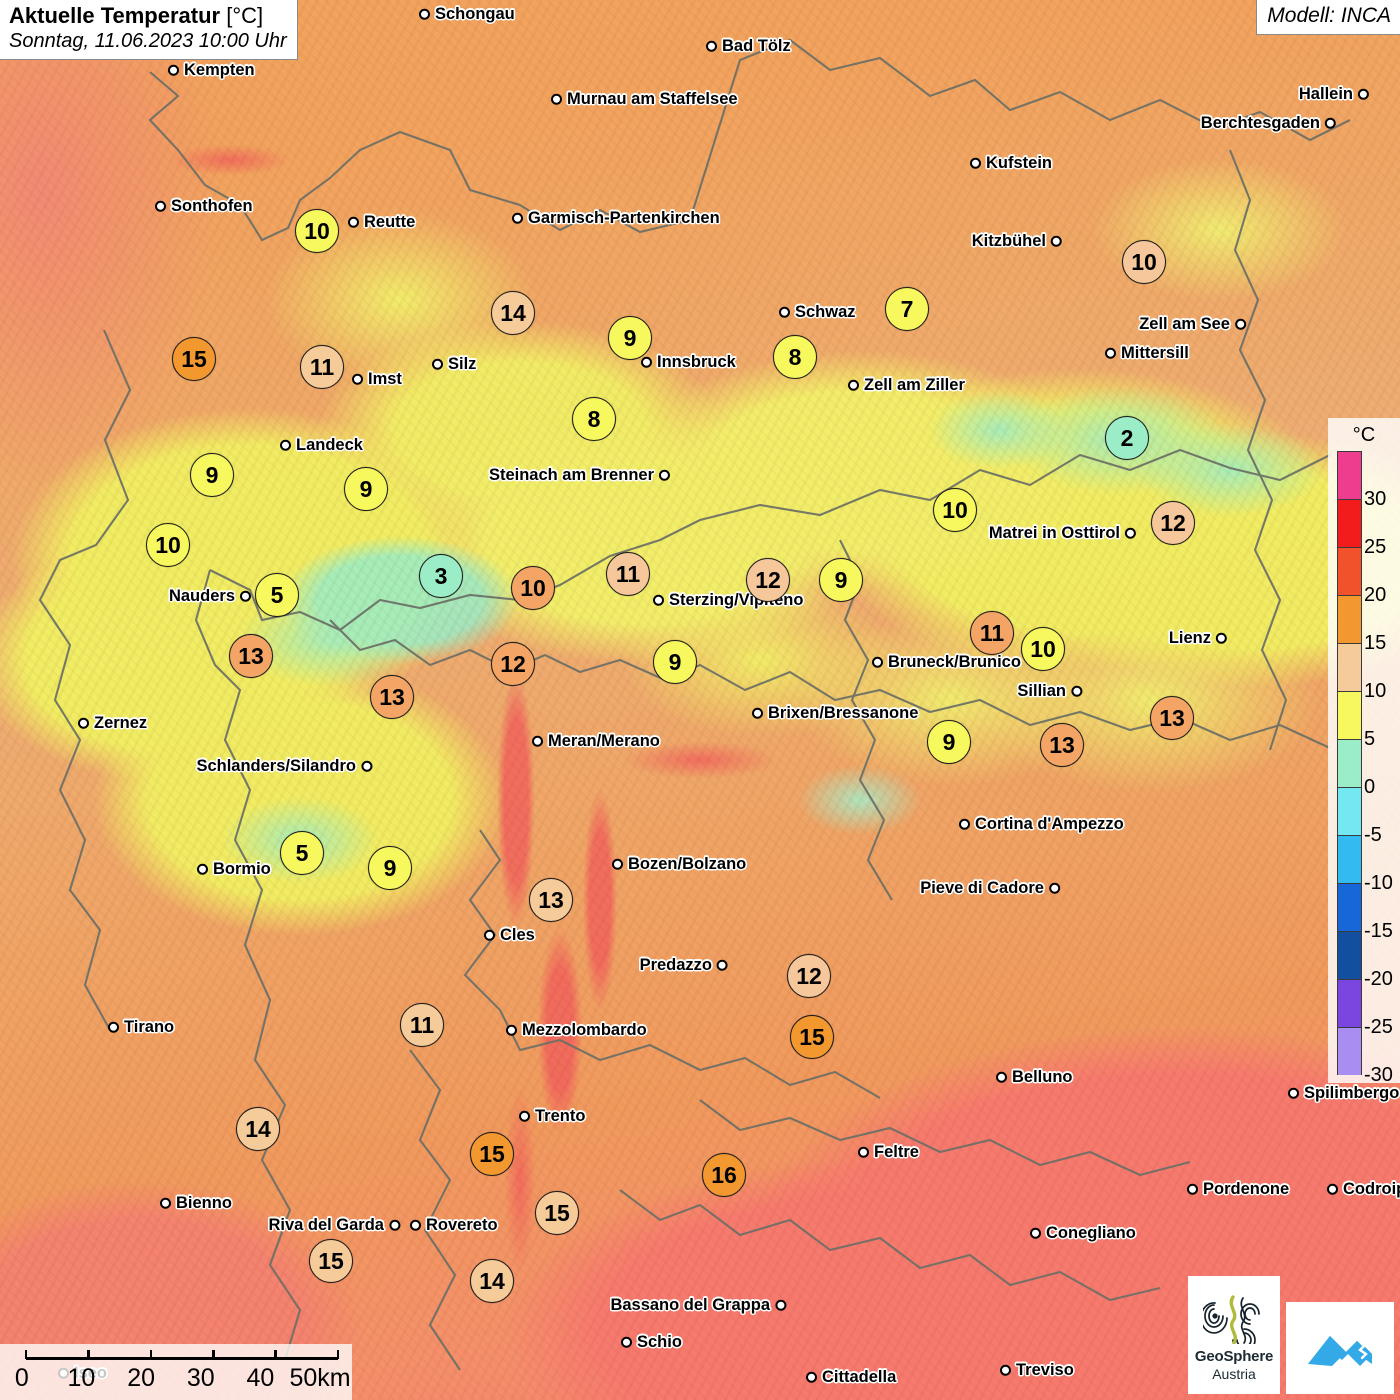 The height and width of the screenshot is (1400, 1400). What do you see at coordinates (1041, 824) in the screenshot?
I see `city-marker: Cortina d'Ampezzo` at bounding box center [1041, 824].